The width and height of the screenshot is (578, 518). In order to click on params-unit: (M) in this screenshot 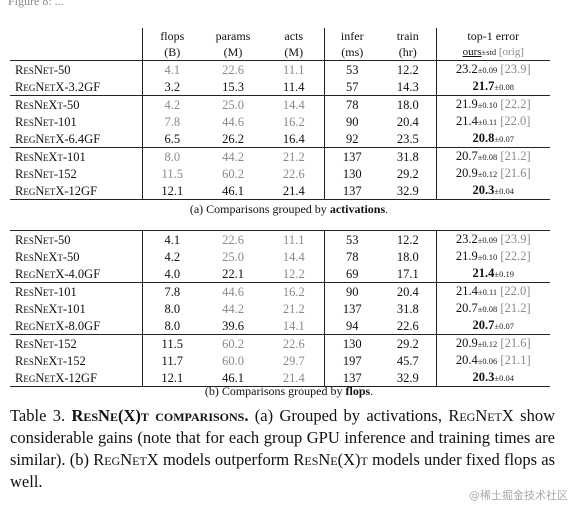, I will do `click(233, 52)`.